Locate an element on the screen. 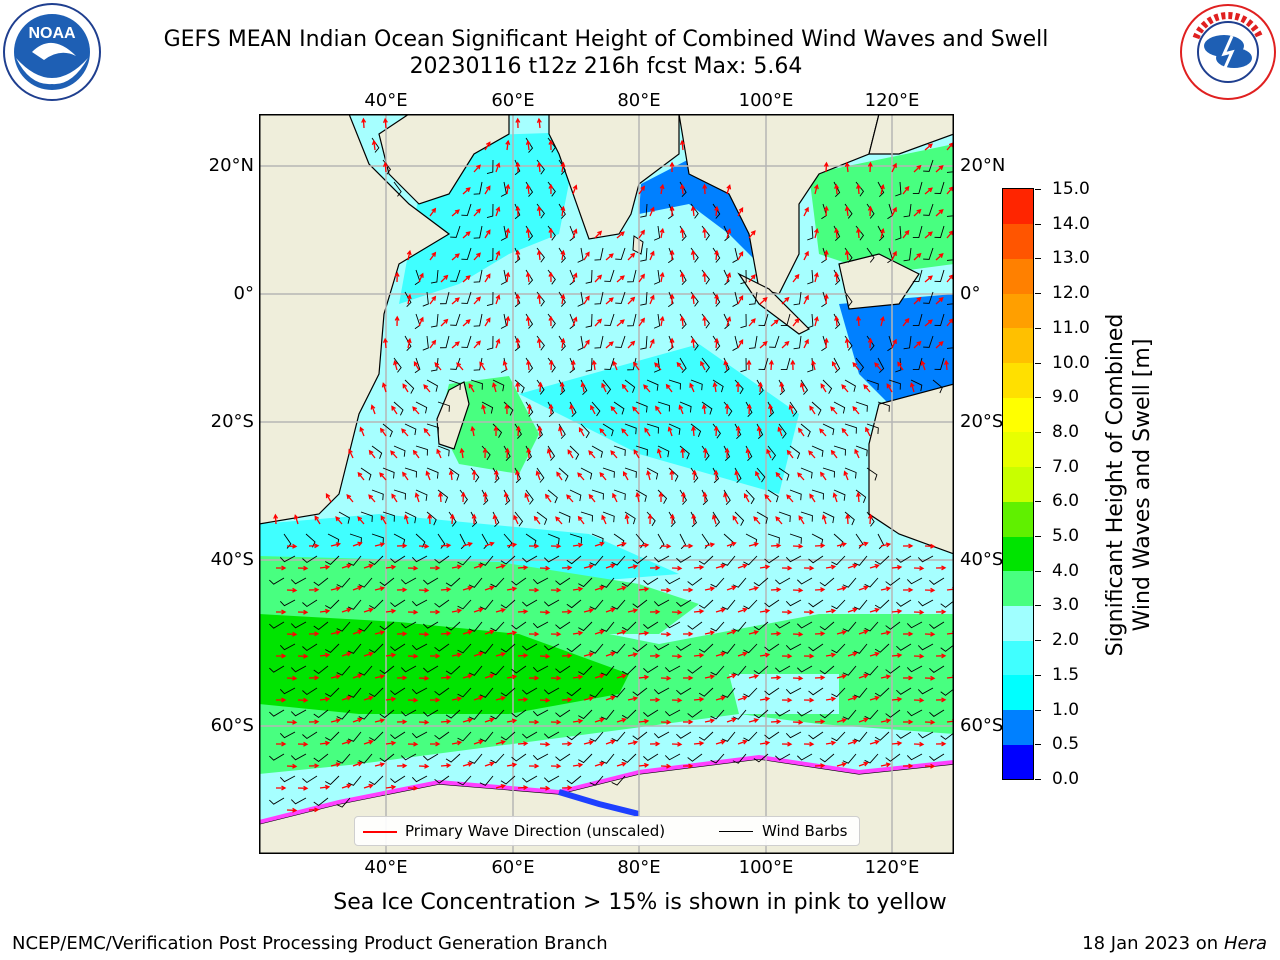 Image resolution: width=1280 pixels, height=960 pixels. colorbar-segment is located at coordinates (1018, 519).